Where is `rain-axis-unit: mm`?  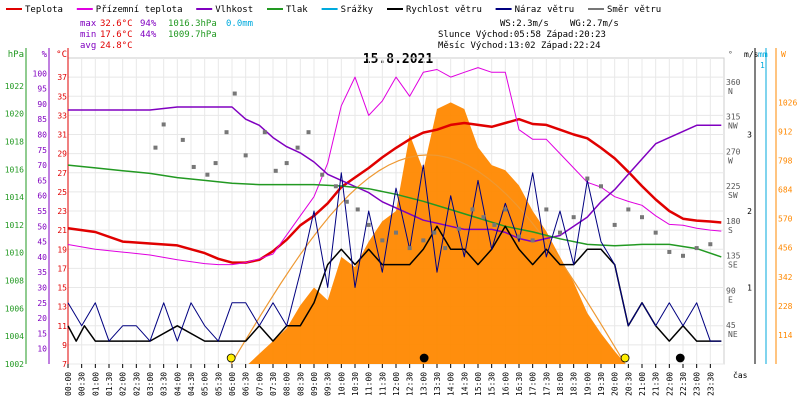 rain-axis-unit: mm is located at coordinates (763, 54).